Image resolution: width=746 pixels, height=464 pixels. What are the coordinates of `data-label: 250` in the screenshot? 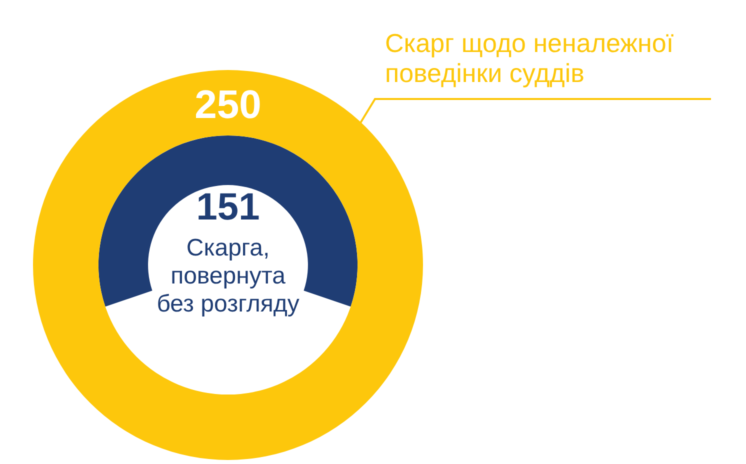 It's located at (228, 104).